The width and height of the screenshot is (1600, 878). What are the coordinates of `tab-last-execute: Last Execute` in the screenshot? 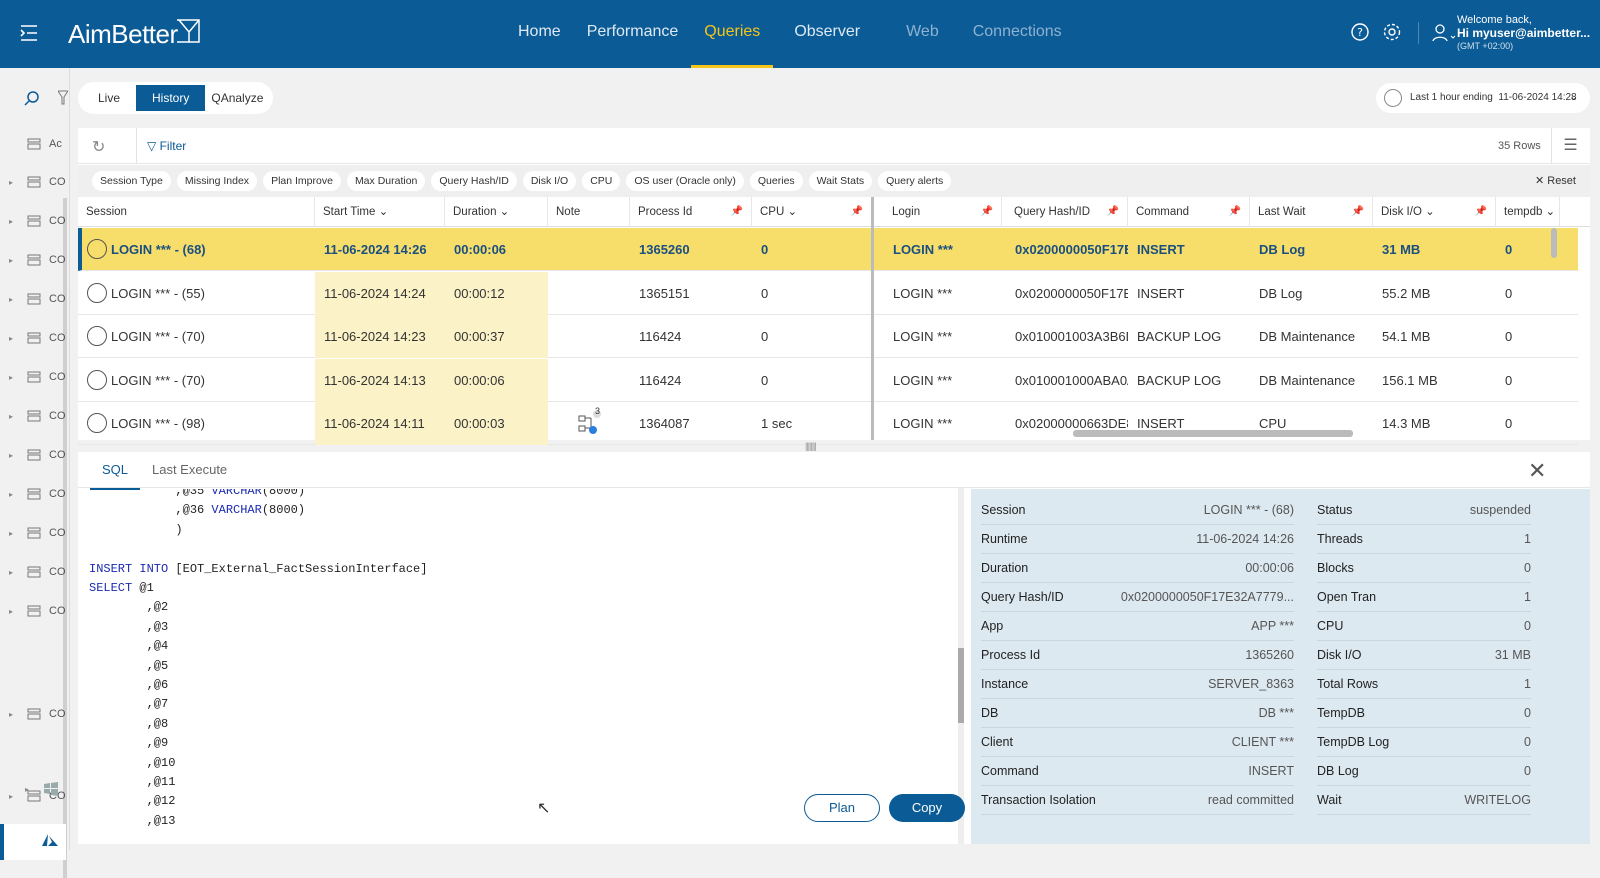 It's located at (190, 469).